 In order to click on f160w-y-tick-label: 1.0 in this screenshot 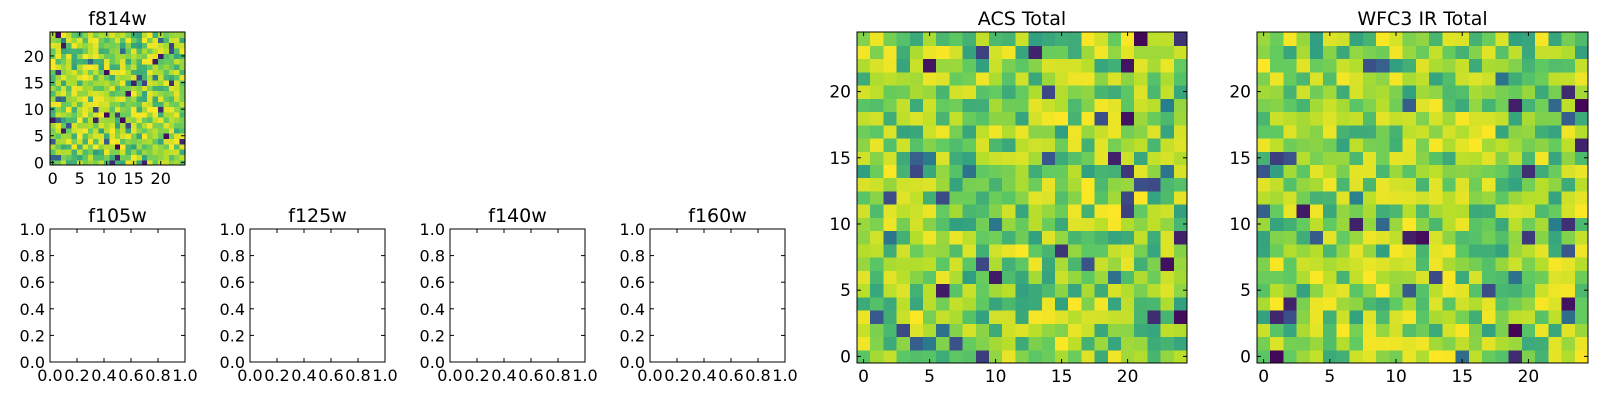, I will do `click(632, 229)`.